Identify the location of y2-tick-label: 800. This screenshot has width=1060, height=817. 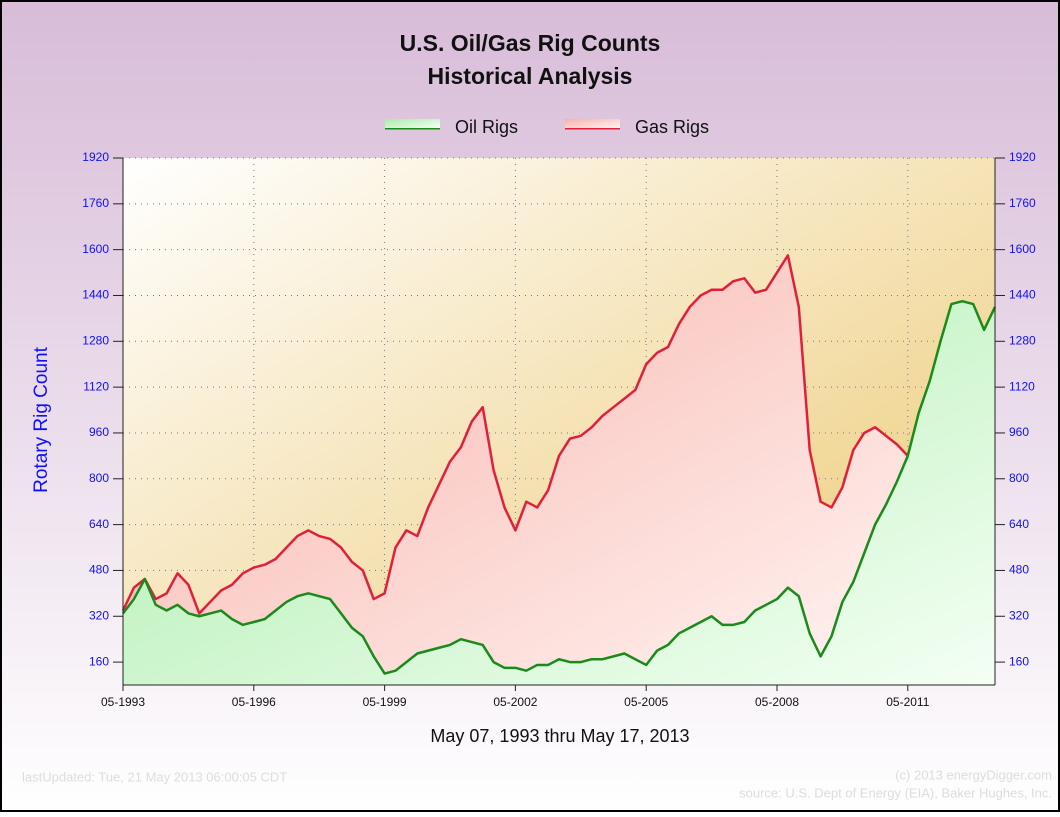
(1019, 478).